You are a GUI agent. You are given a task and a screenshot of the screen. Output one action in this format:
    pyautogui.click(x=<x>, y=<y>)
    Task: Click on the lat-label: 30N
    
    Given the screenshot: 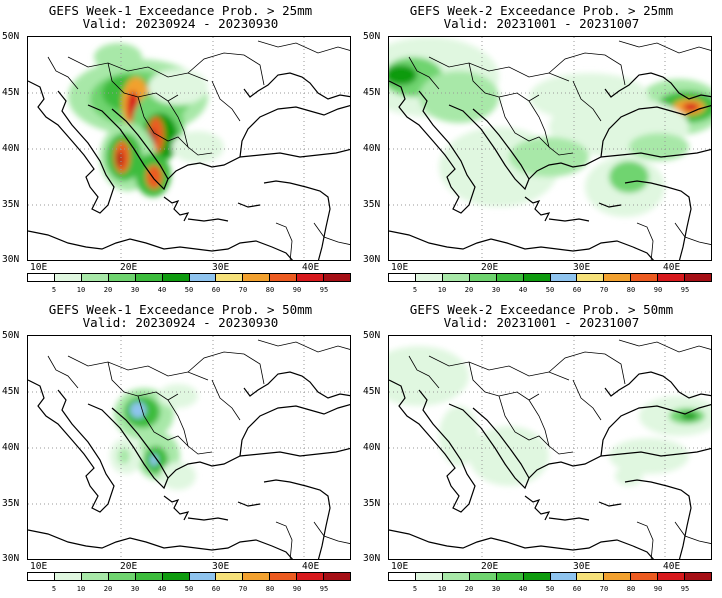 What is the action you would take?
    pyautogui.click(x=11, y=259)
    